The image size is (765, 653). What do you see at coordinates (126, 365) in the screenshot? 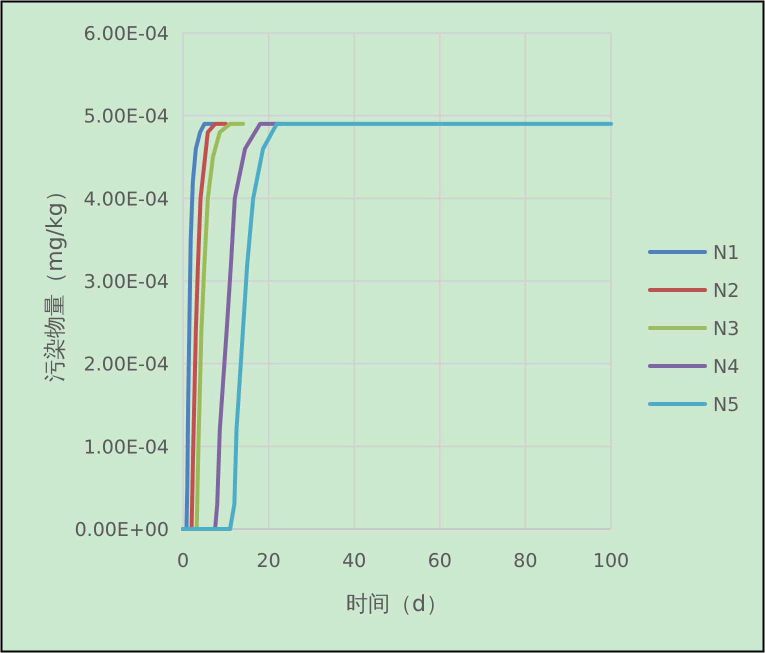
I see `y-tick-label: 2.00E-04` at bounding box center [126, 365].